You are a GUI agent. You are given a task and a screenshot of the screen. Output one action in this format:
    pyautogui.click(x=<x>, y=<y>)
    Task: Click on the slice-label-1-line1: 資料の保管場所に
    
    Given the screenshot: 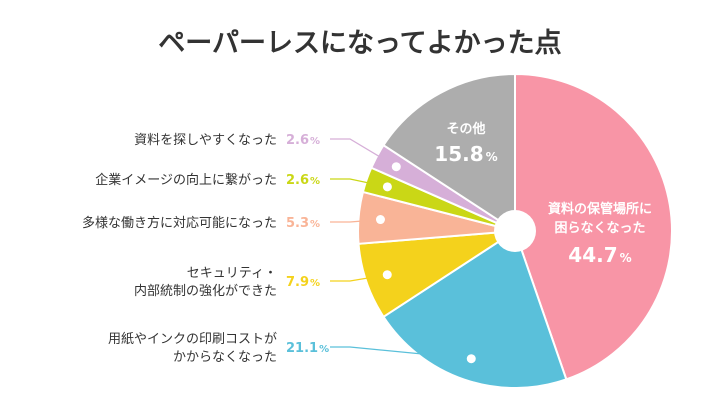 What is the action you would take?
    pyautogui.click(x=600, y=209)
    